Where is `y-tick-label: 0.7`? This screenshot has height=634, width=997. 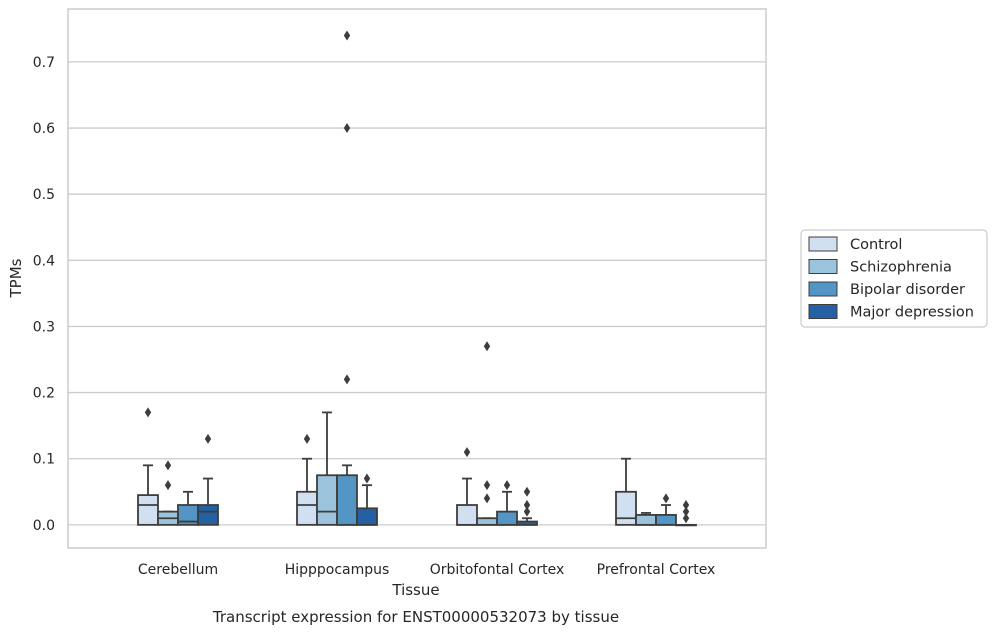 y-tick-label: 0.7 is located at coordinates (44, 63).